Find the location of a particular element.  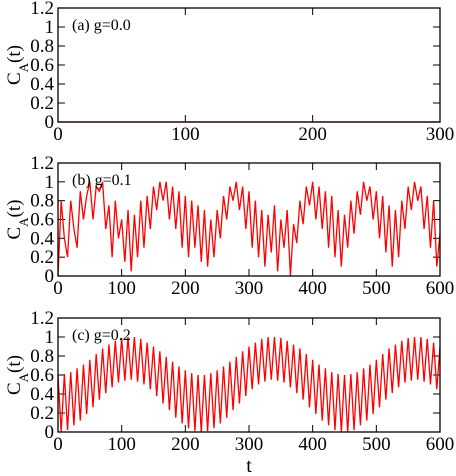

panel-label: (c) g=0.2 is located at coordinates (101, 335).